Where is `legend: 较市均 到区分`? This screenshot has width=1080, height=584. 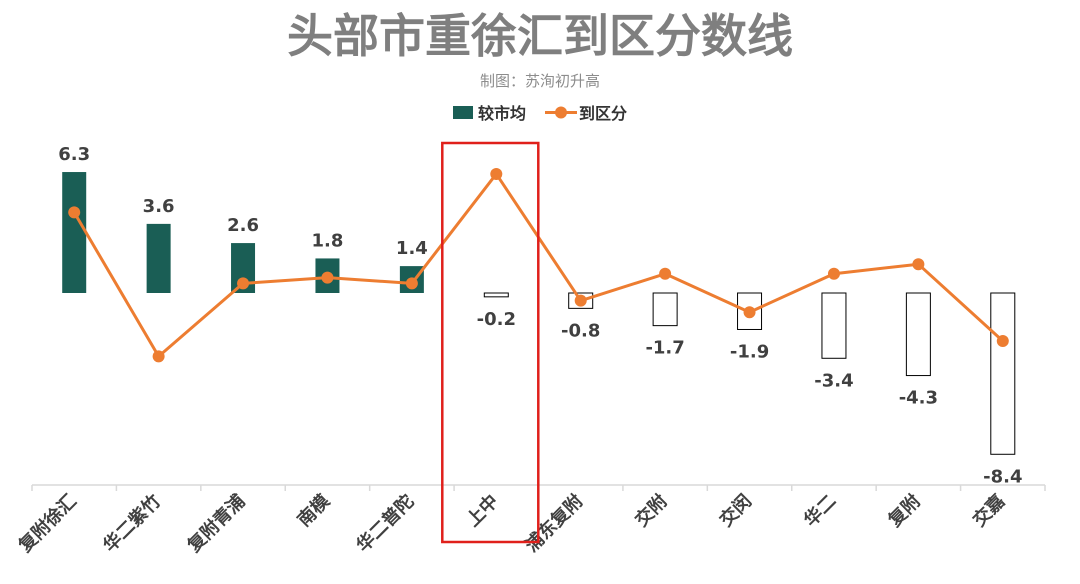
legend: 较市均 到区分 is located at coordinates (540, 113).